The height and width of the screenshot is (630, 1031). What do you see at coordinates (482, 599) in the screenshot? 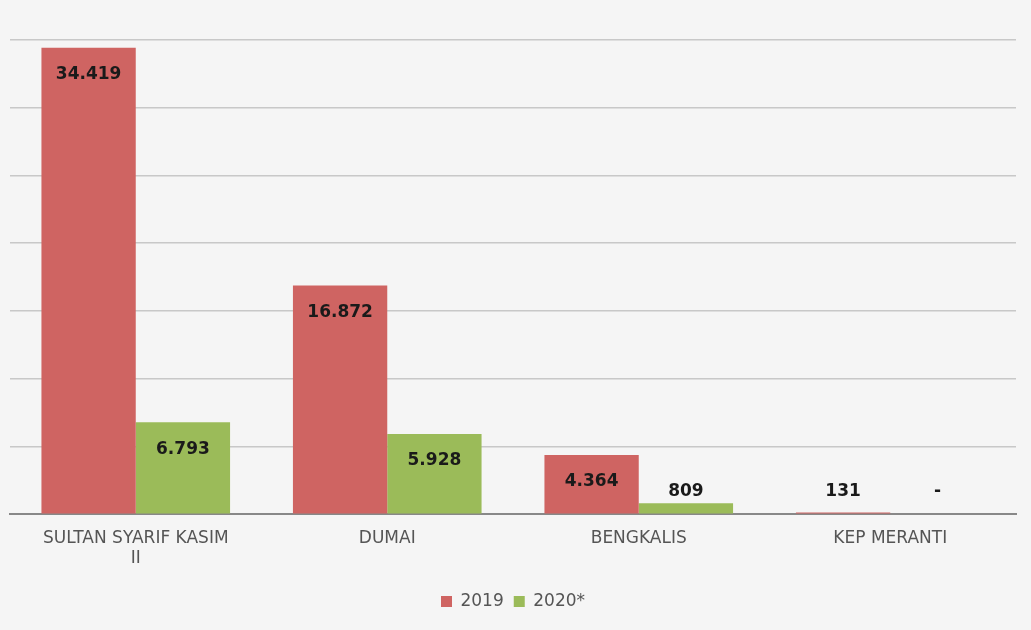
I see `legend-label: 2019` at bounding box center [482, 599].